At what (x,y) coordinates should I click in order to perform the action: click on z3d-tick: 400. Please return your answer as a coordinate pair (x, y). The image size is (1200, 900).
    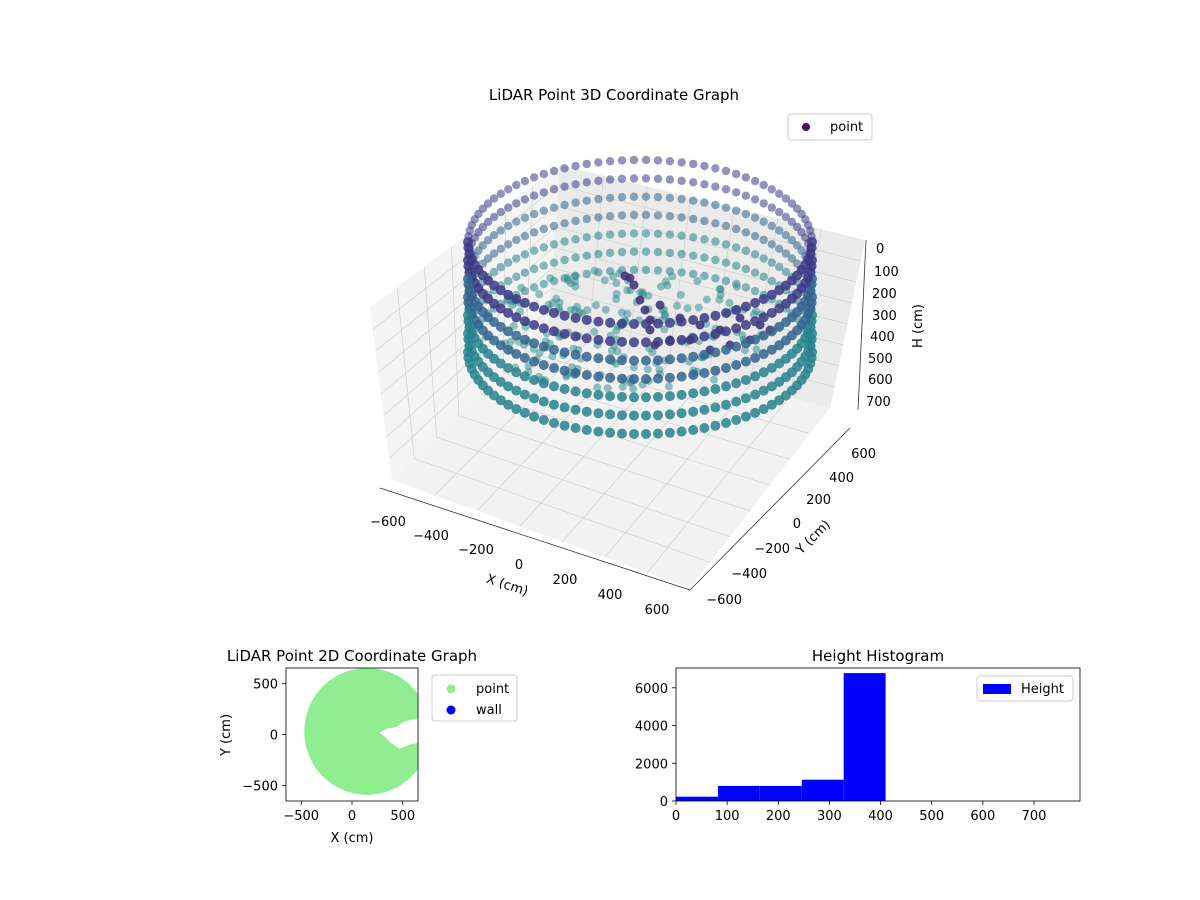
    Looking at the image, I should click on (882, 337).